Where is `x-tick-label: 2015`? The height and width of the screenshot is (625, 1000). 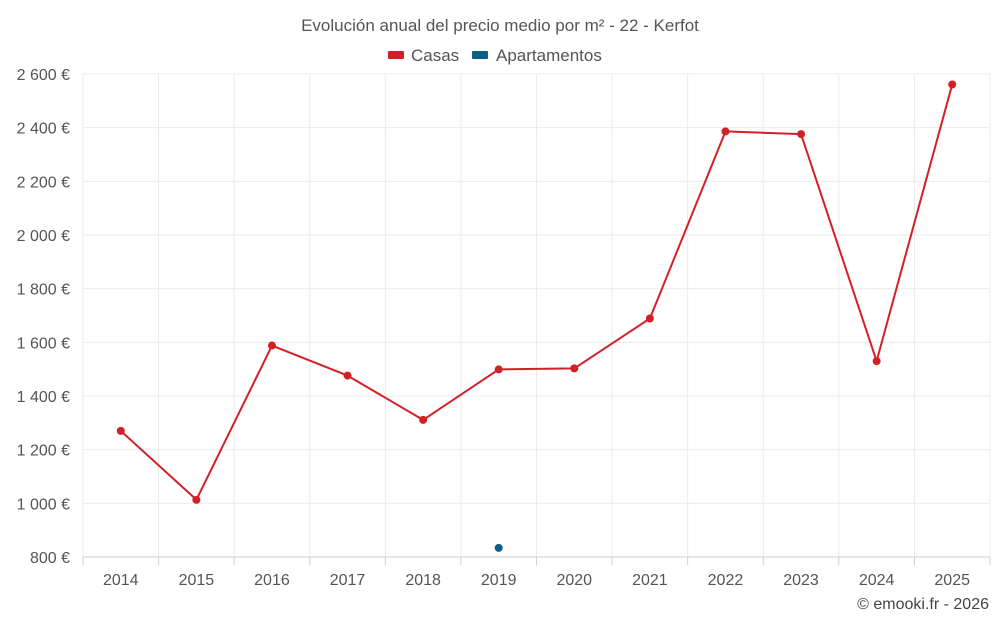
x-tick-label: 2015 is located at coordinates (197, 580).